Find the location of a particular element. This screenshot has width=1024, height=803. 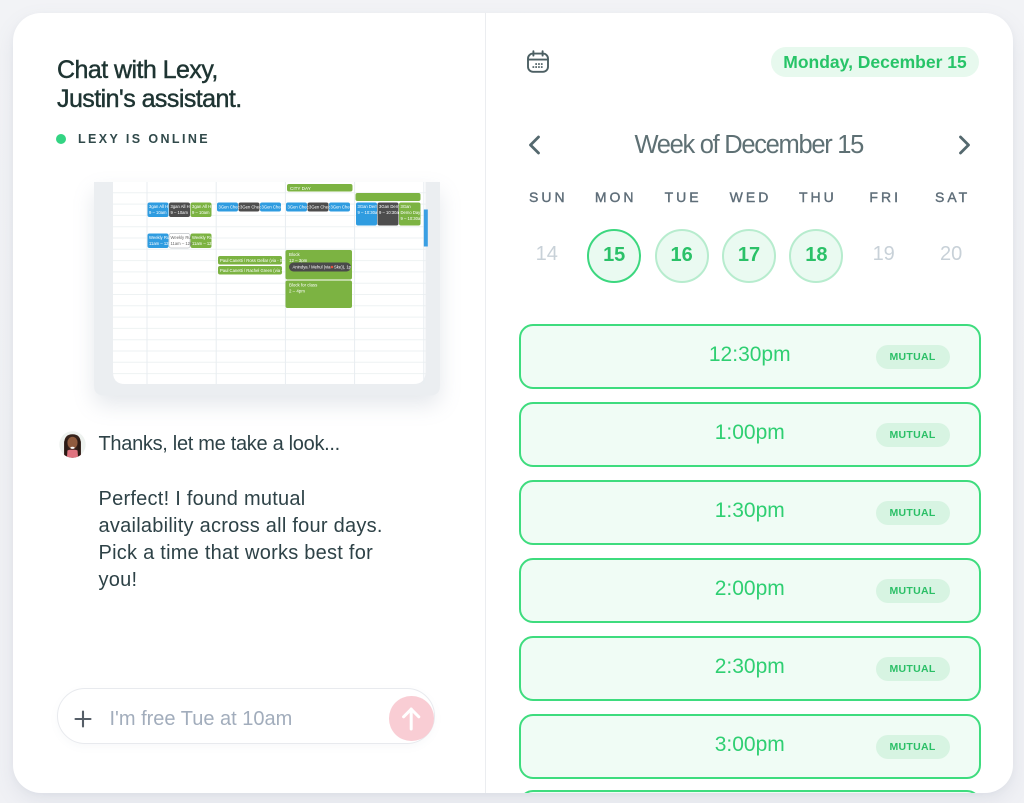

svg-text: 2 – 4pm is located at coordinates (297, 290).